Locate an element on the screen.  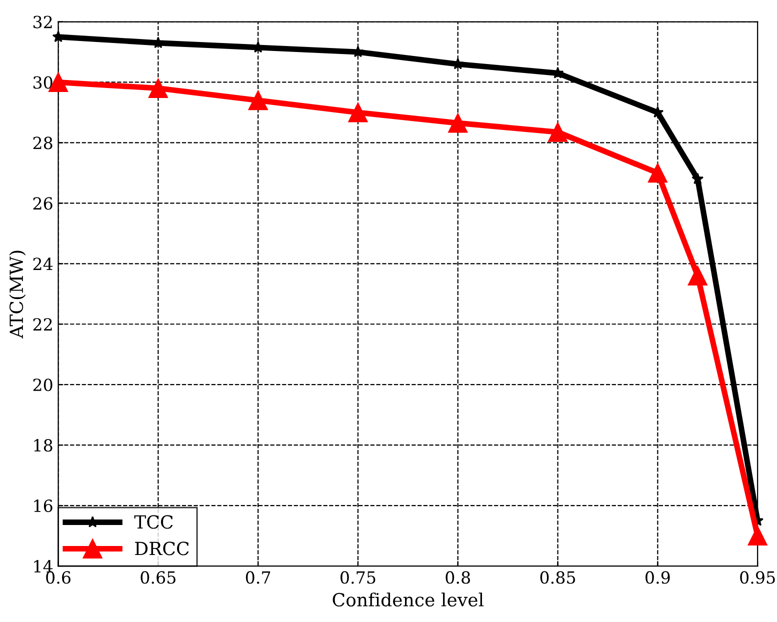
x-tick-label: 0.6 is located at coordinates (58, 577).